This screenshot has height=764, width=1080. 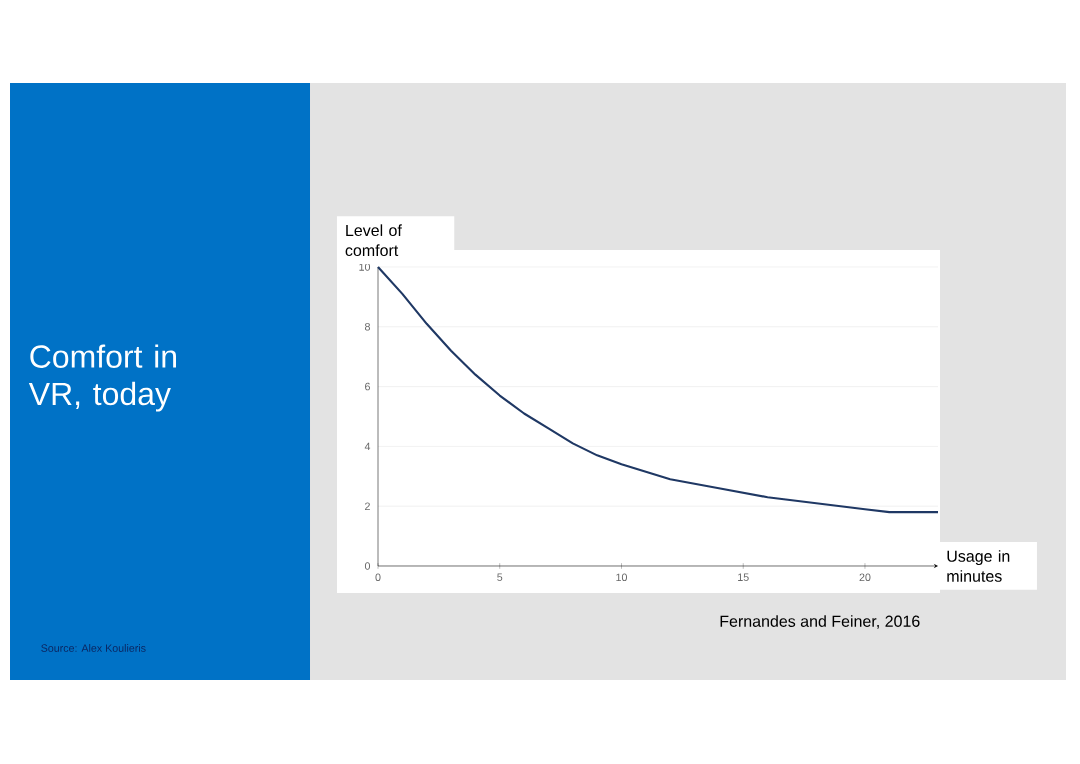 I want to click on text: Fernandes and Feiner, 2016, so click(x=820, y=622).